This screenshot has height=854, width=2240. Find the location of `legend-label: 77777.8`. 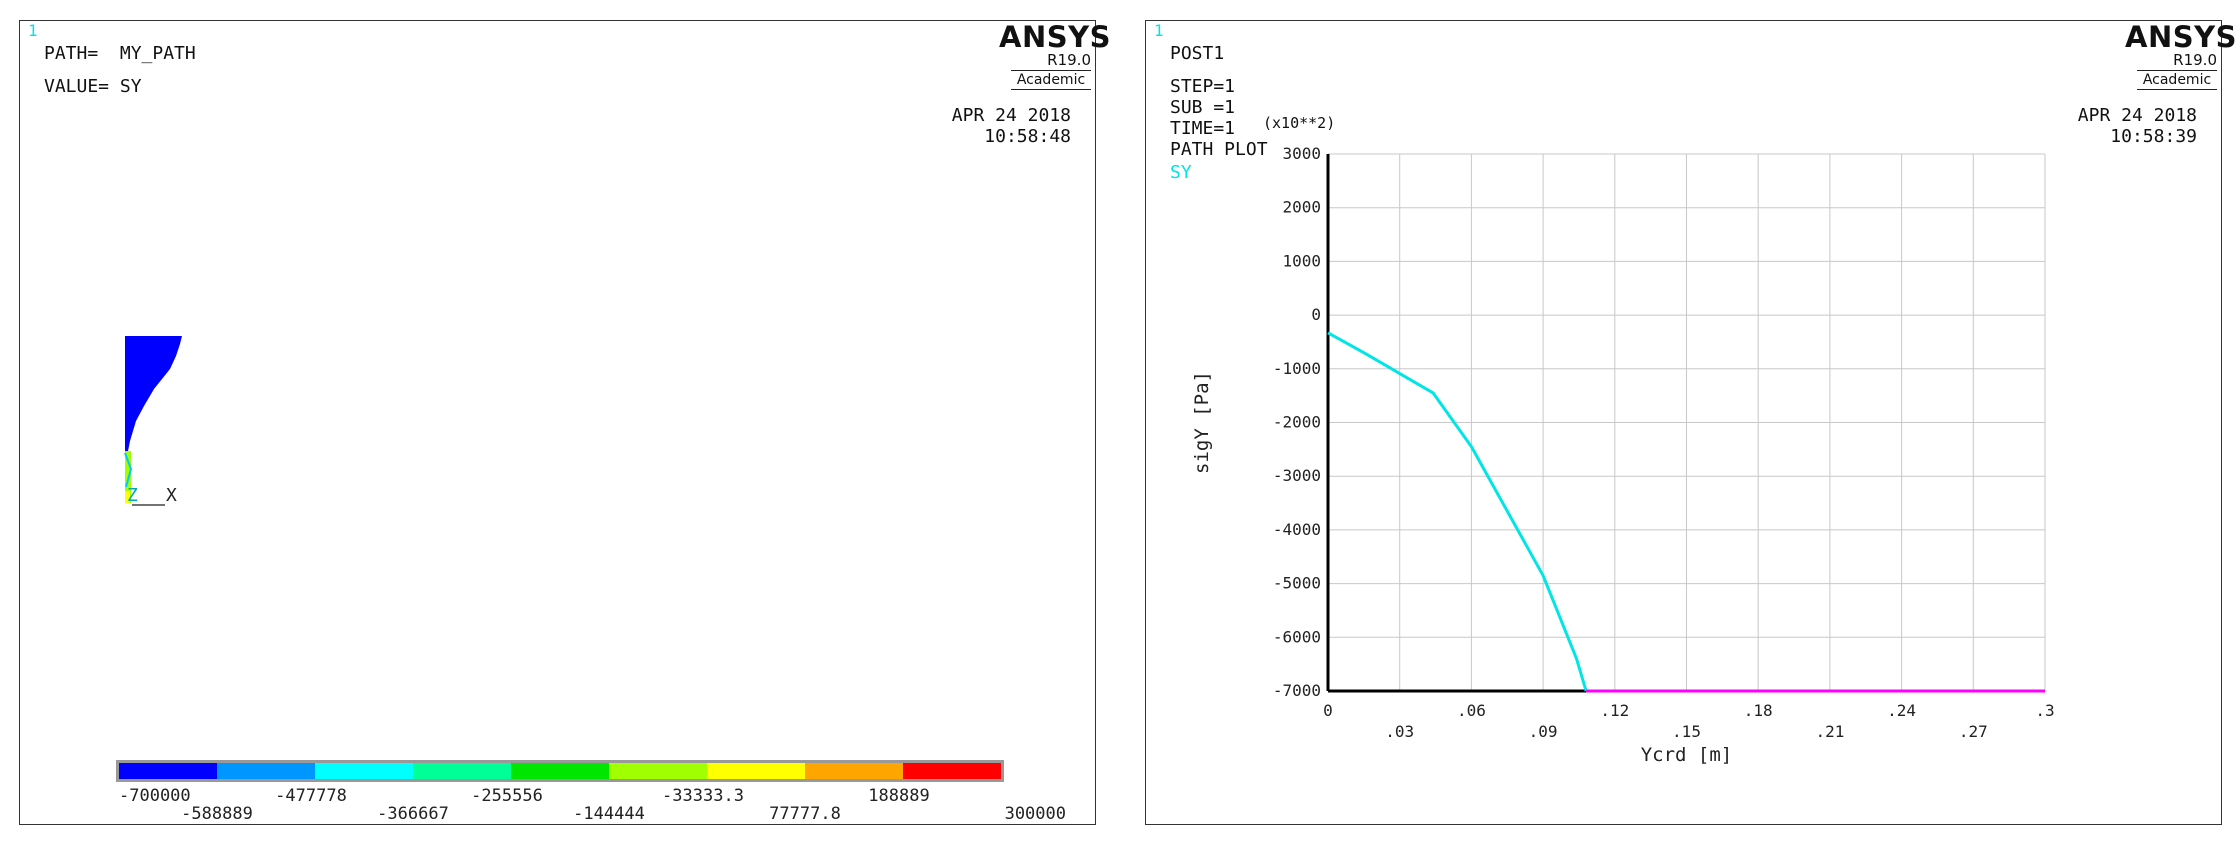

legend-label: 77777.8 is located at coordinates (805, 814).